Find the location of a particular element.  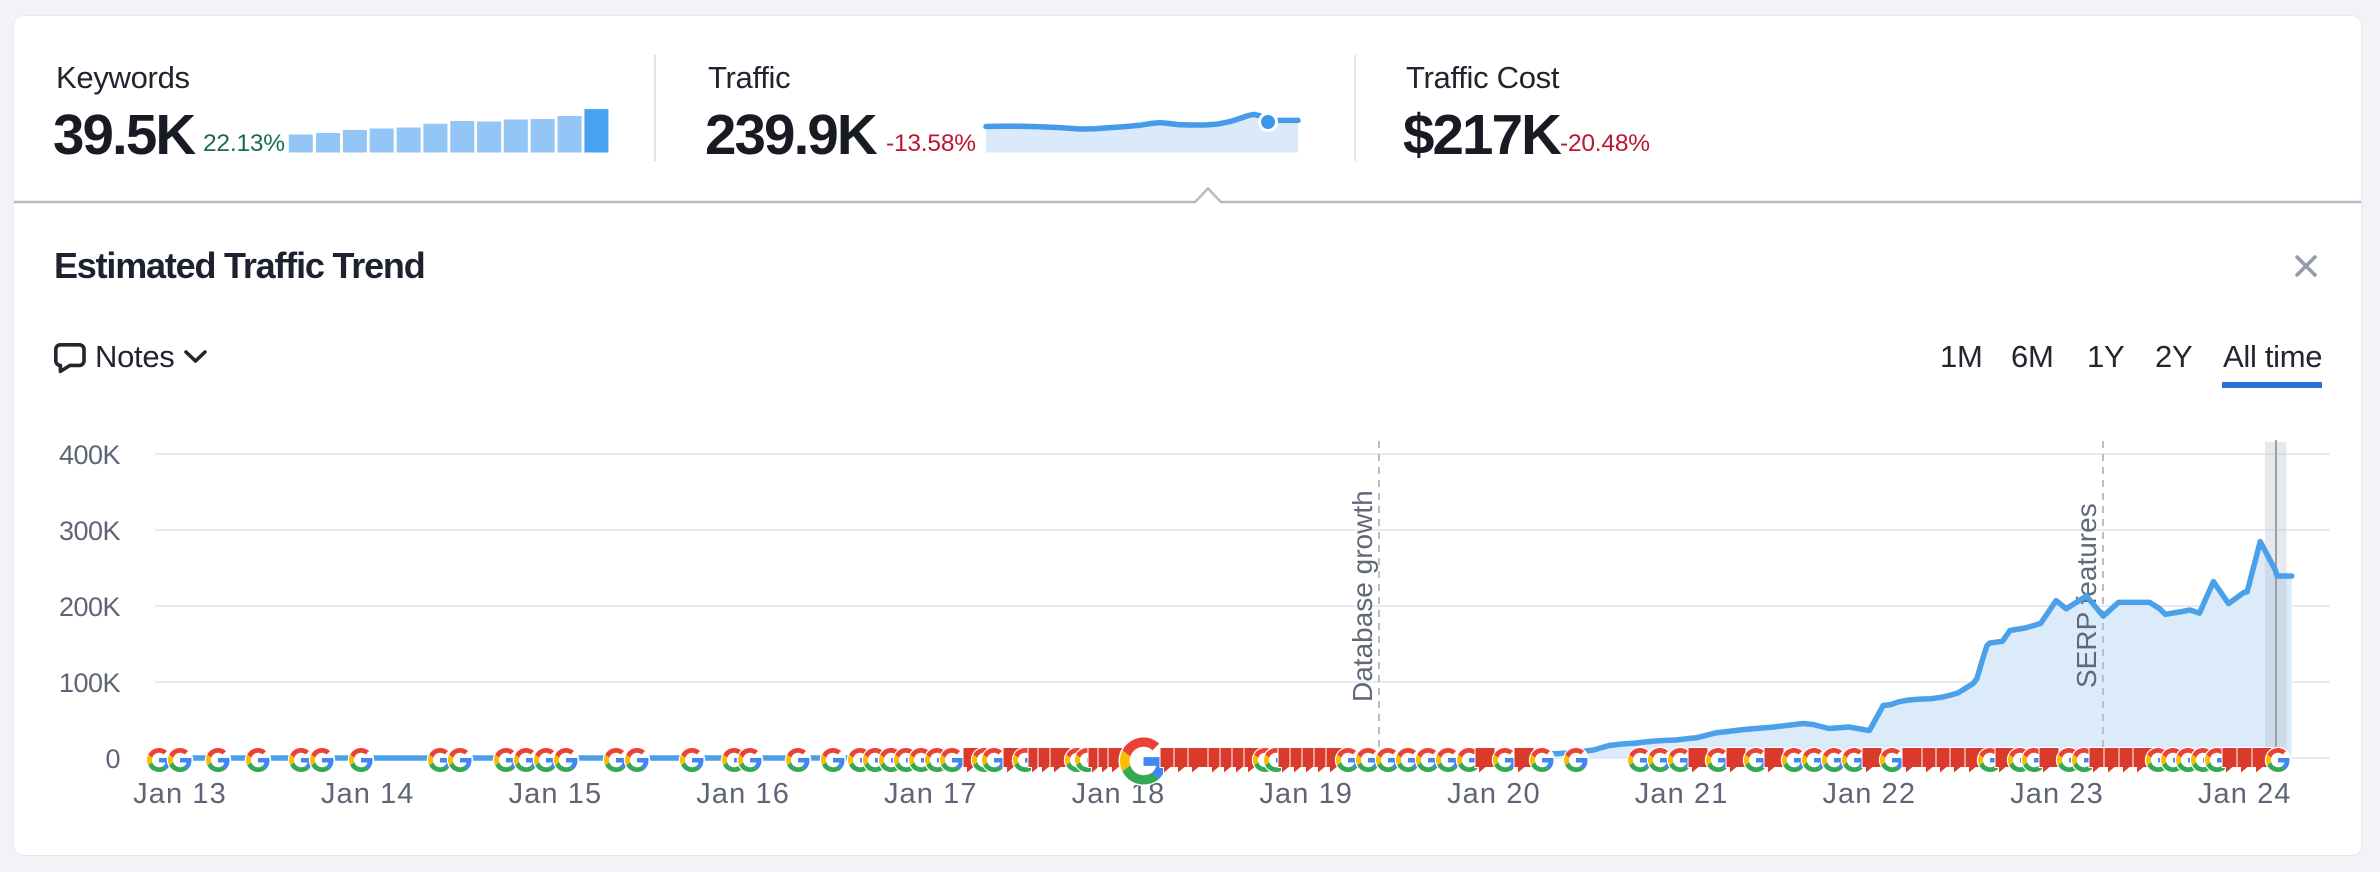

svg-text: 1Y is located at coordinates (2105, 356).